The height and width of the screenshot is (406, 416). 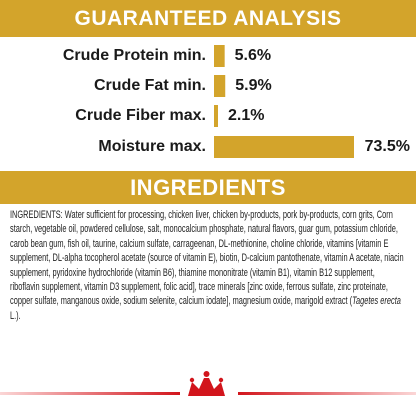 What do you see at coordinates (208, 18) in the screenshot?
I see `analysis-title: GUARANTEED ANALYSIS` at bounding box center [208, 18].